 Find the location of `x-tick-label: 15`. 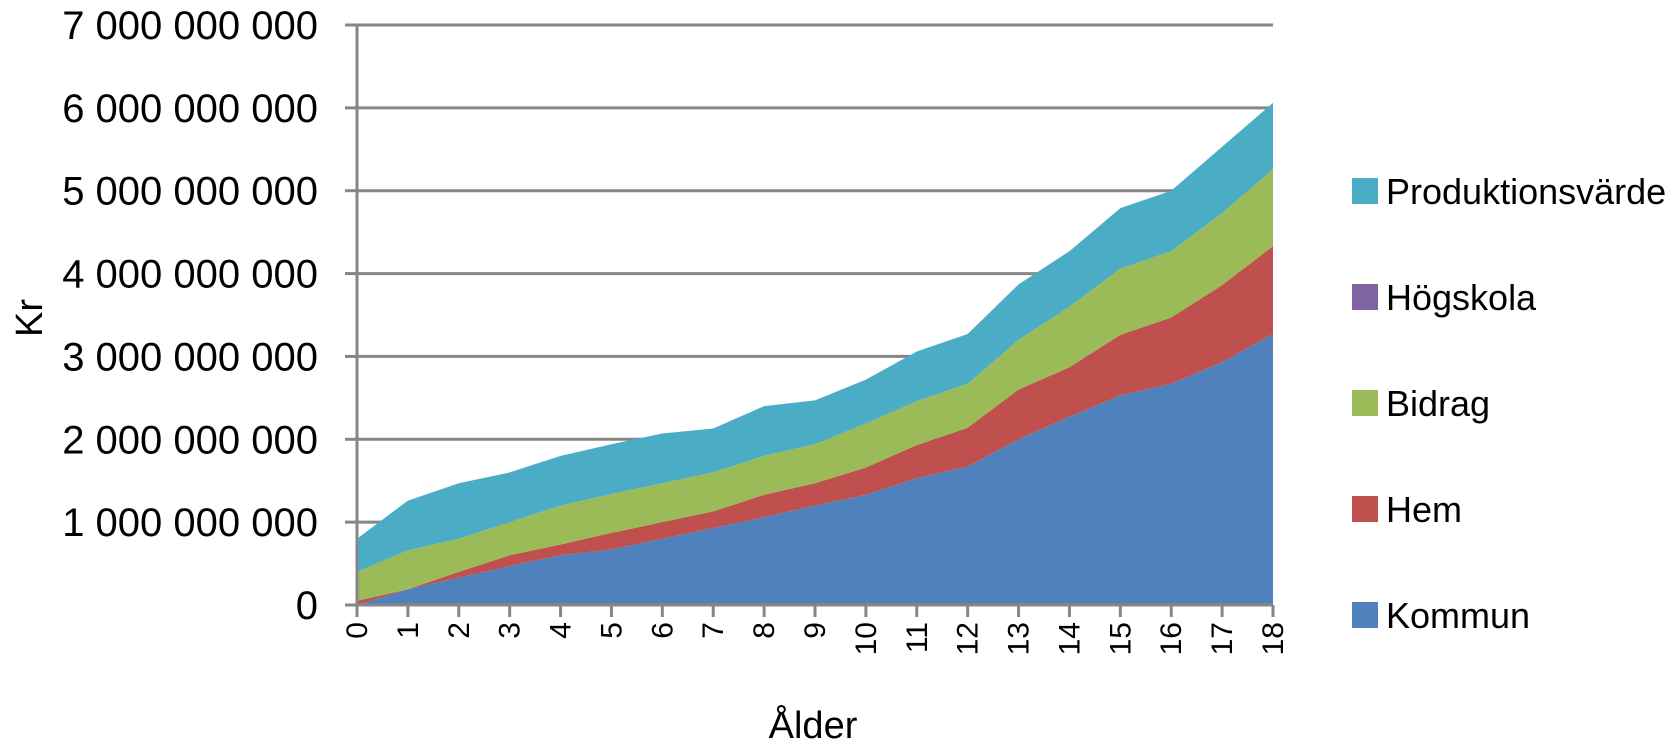

x-tick-label: 15 is located at coordinates (1120, 638).